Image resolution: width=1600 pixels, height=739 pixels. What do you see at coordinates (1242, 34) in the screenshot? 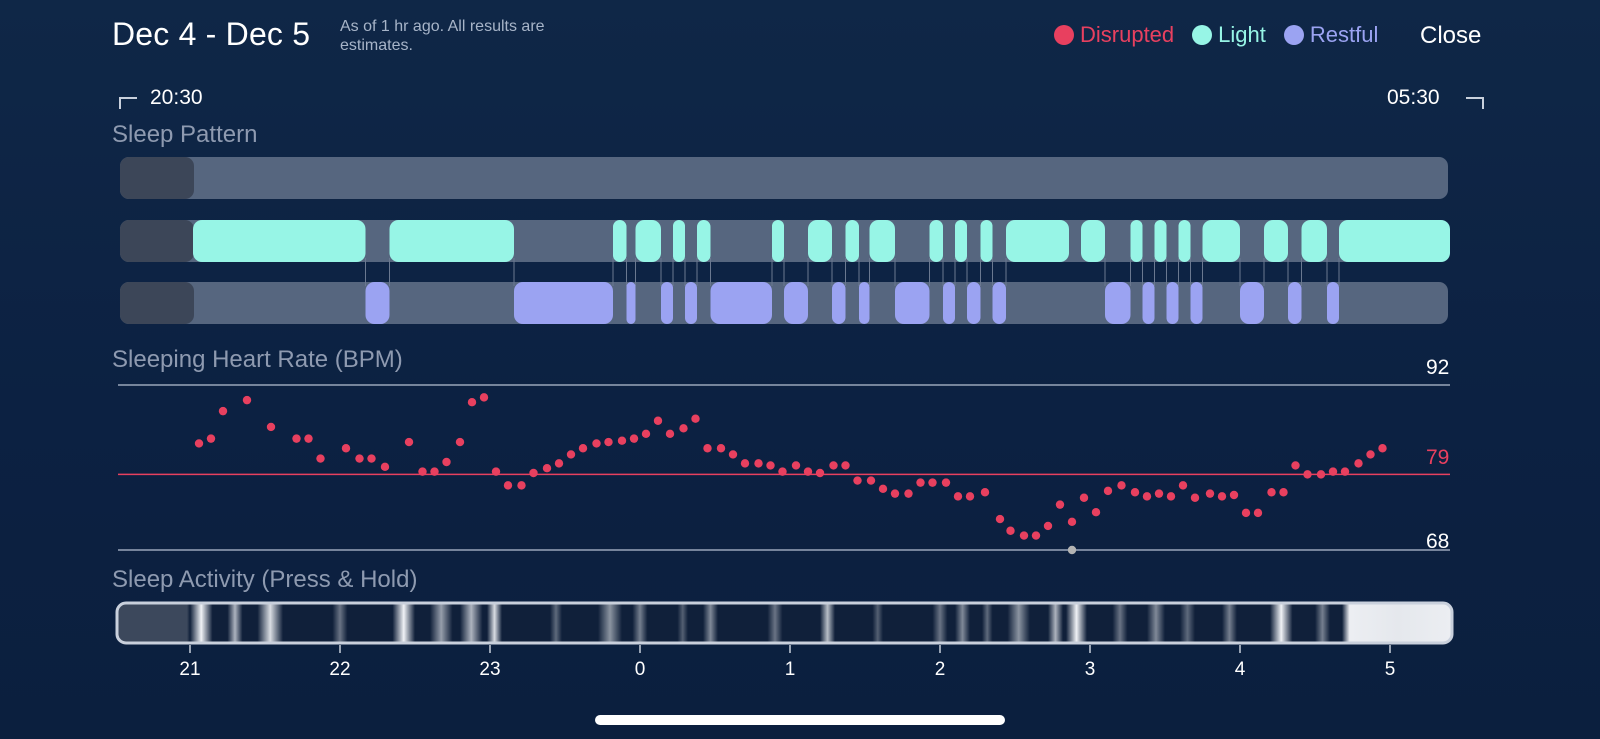
I see `legend-label-light: Light` at bounding box center [1242, 34].